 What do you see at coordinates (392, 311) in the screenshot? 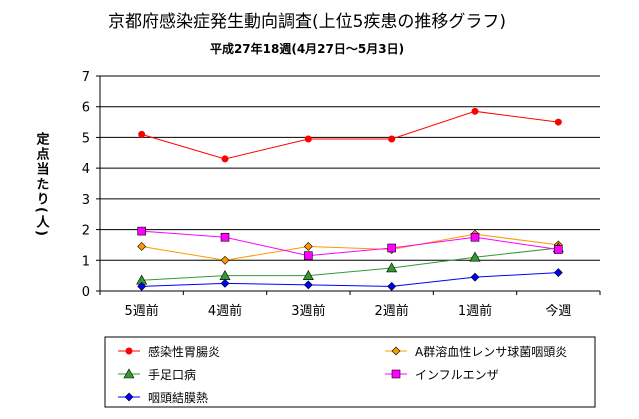
I see `x-tick-label: 2週前` at bounding box center [392, 311].